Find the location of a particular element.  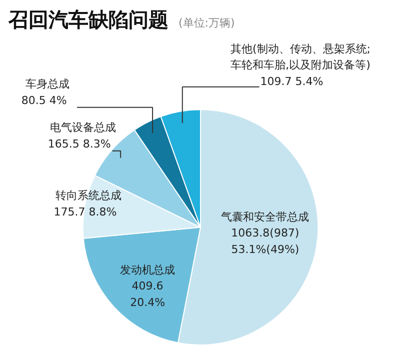

slice-label: 电气设备总成 is located at coordinates (83, 127).